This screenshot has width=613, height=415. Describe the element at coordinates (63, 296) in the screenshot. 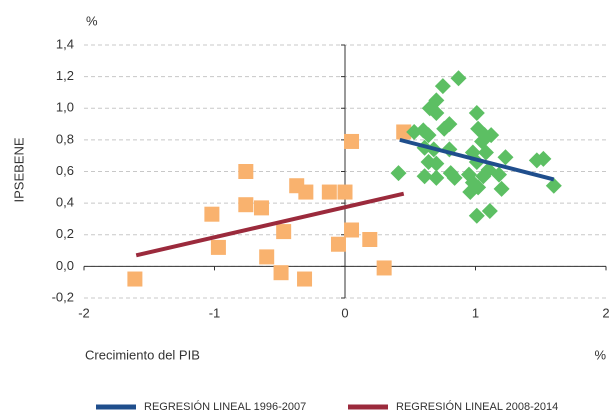

I see `y-tick-label: -0,2` at that location.